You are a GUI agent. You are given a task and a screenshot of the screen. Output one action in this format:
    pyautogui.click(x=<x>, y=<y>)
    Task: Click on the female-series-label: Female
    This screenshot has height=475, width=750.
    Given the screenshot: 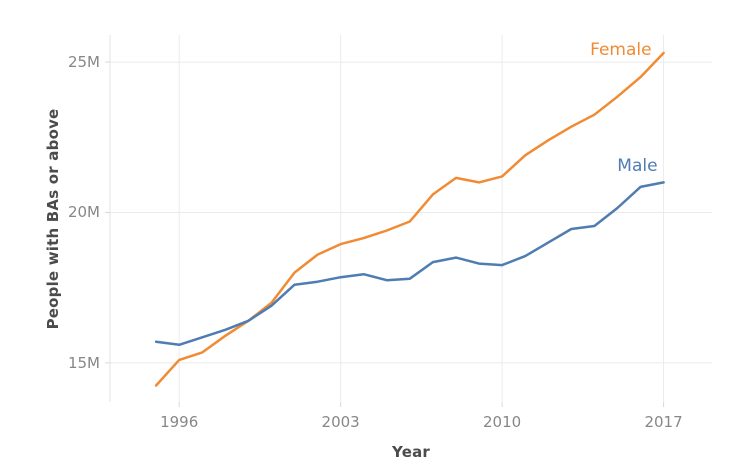 What is the action you would take?
    pyautogui.click(x=621, y=50)
    